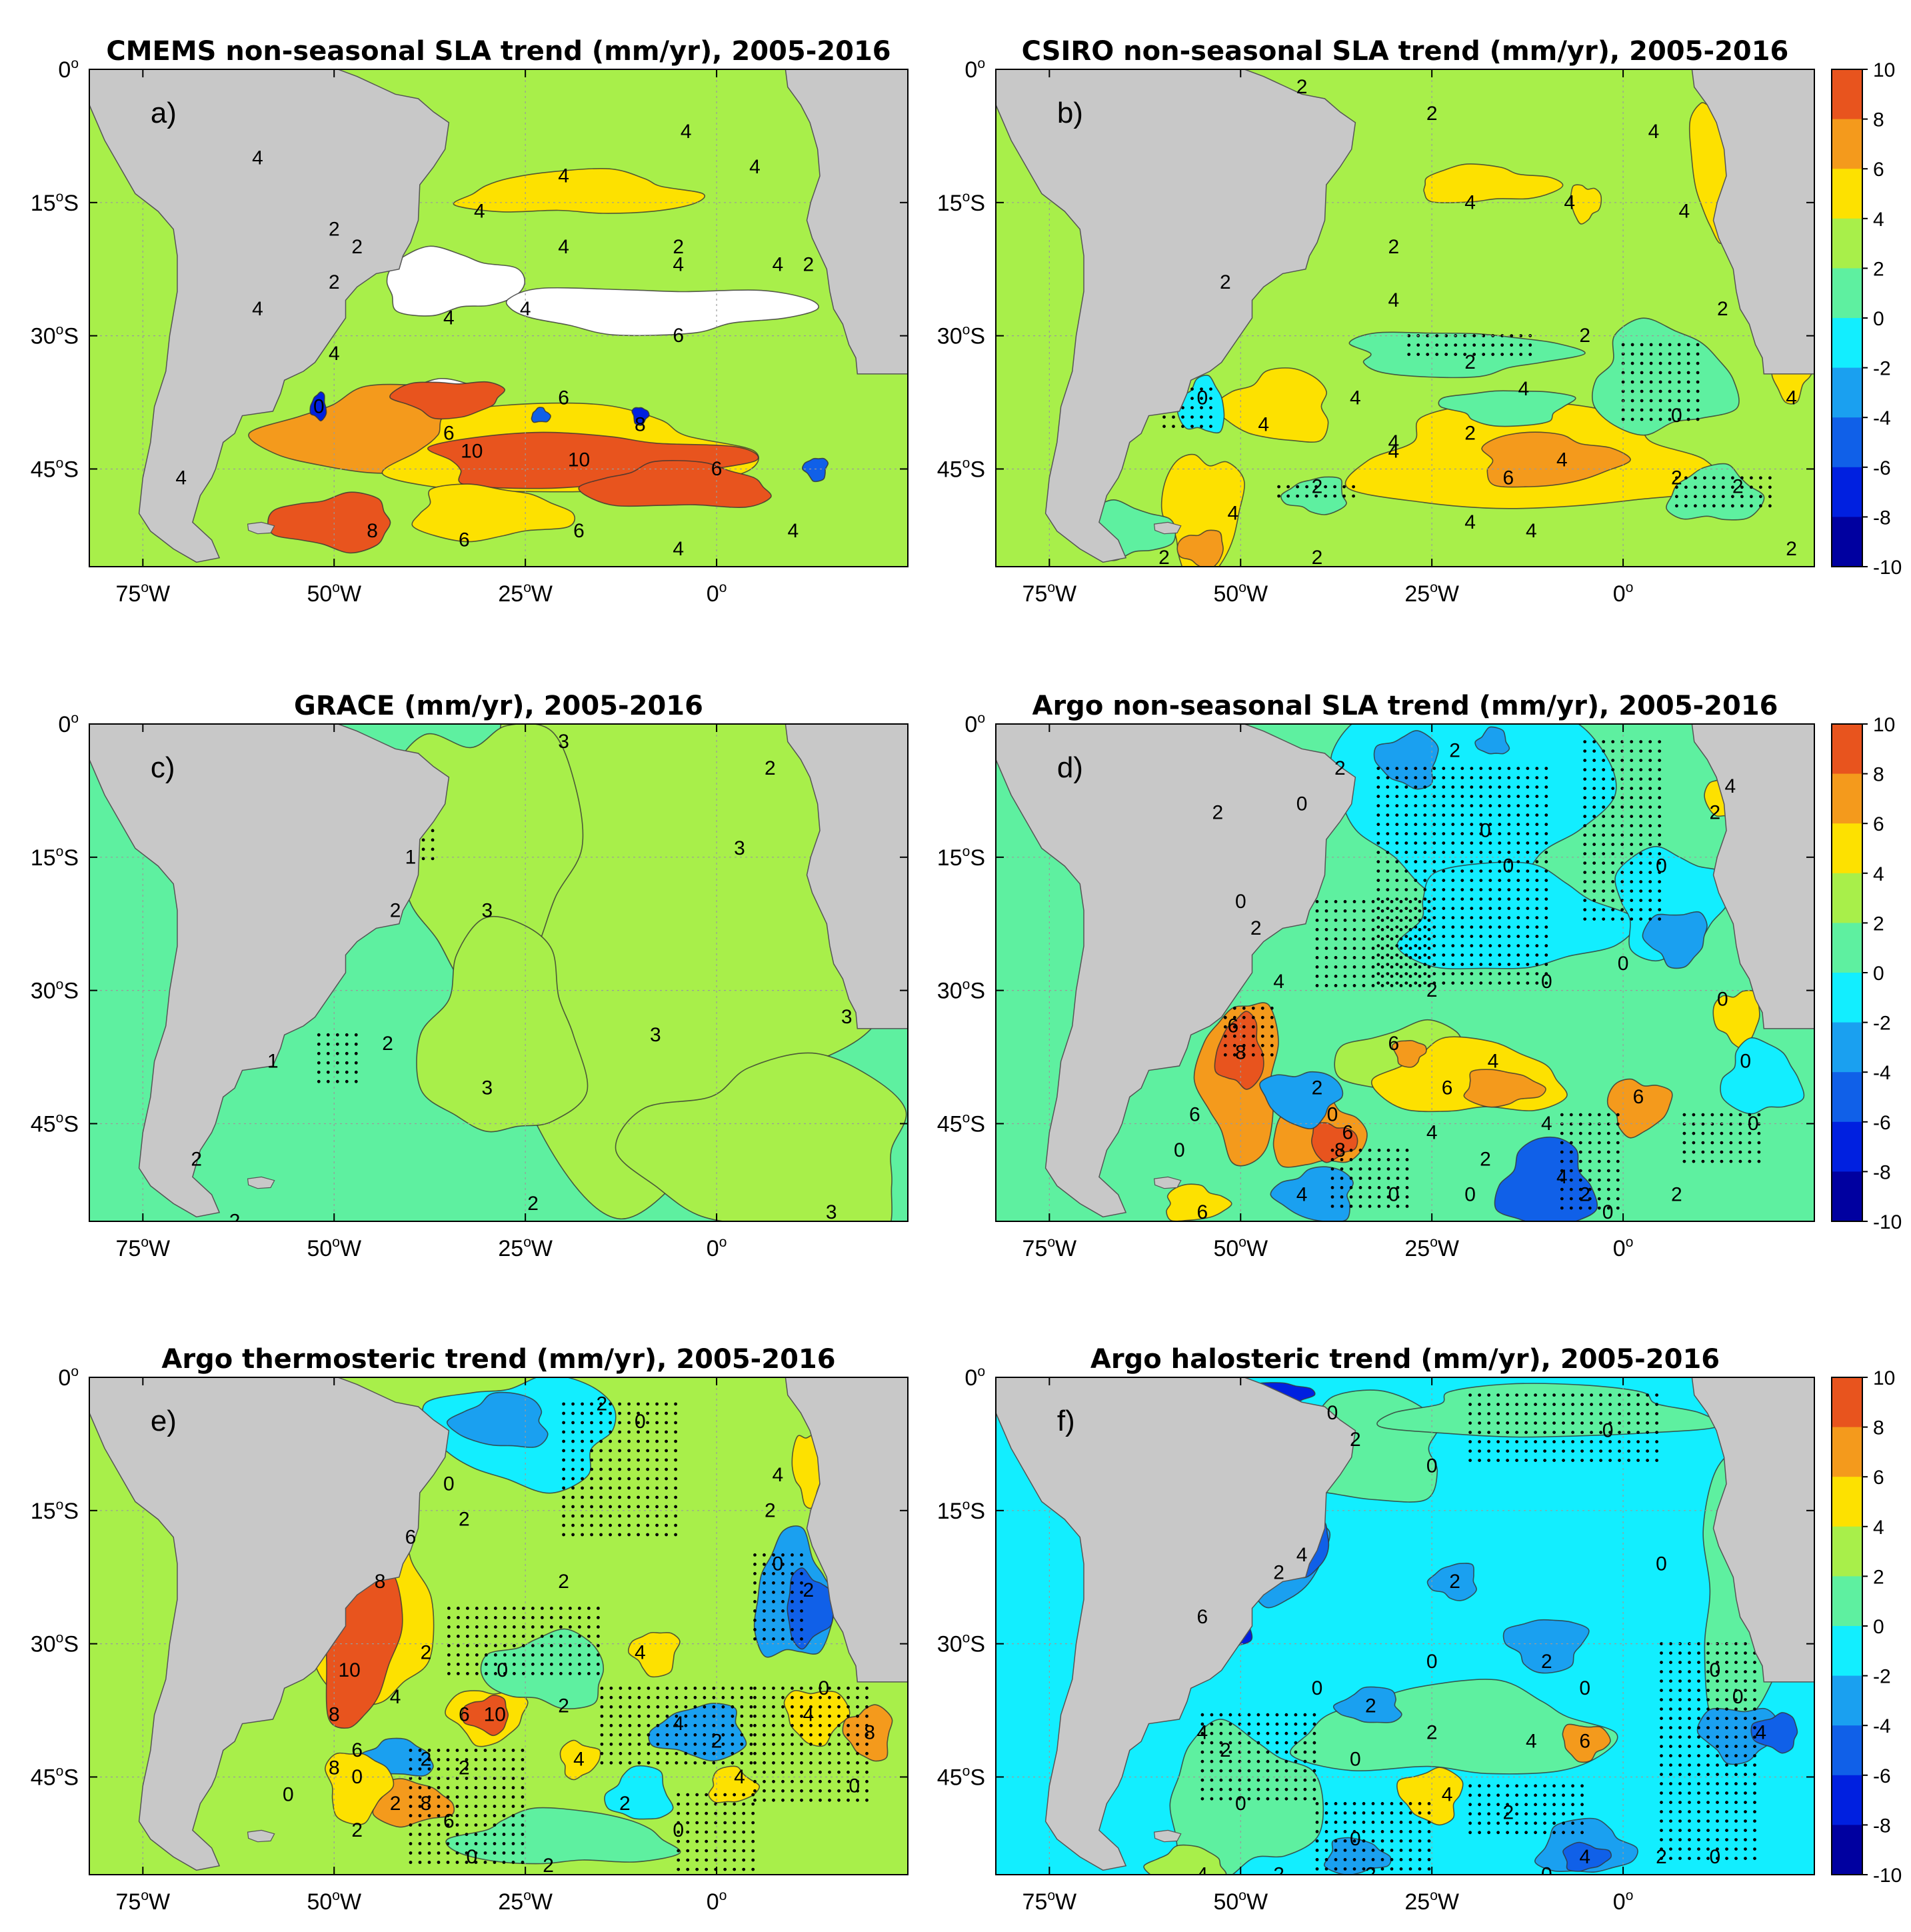 This screenshot has height=1932, width=1911. What do you see at coordinates (163, 767) in the screenshot?
I see `panel-label: c)` at bounding box center [163, 767].